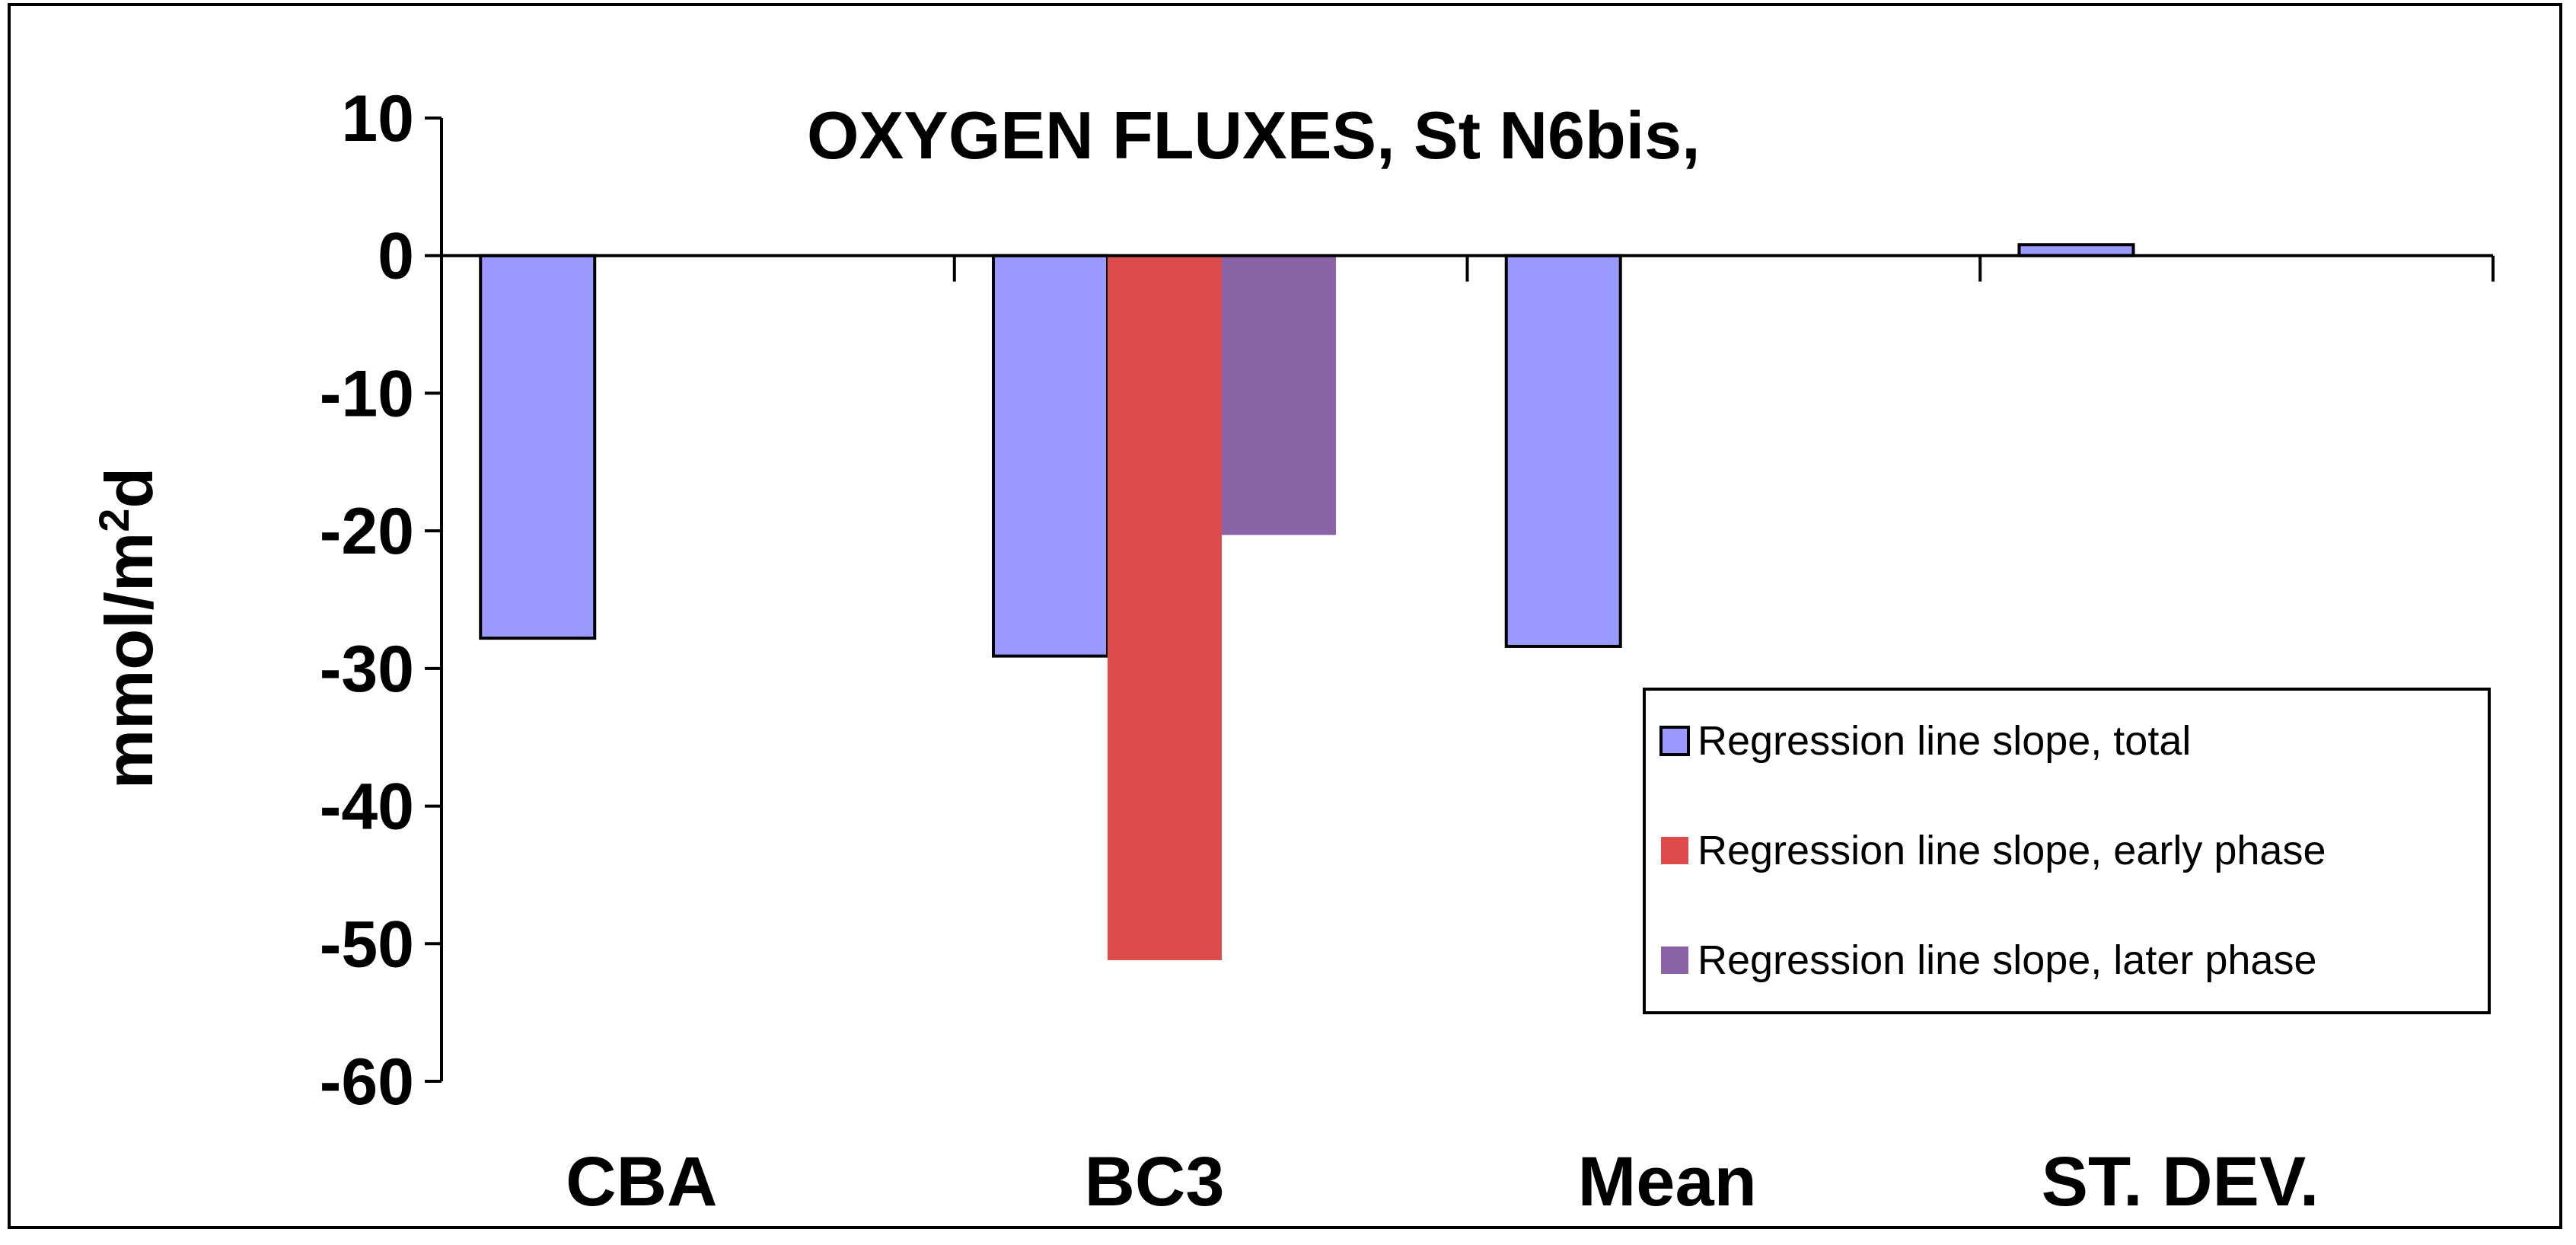 The image size is (2576, 1245). What do you see at coordinates (367, 531) in the screenshot?
I see `y-tick-label: -20` at bounding box center [367, 531].